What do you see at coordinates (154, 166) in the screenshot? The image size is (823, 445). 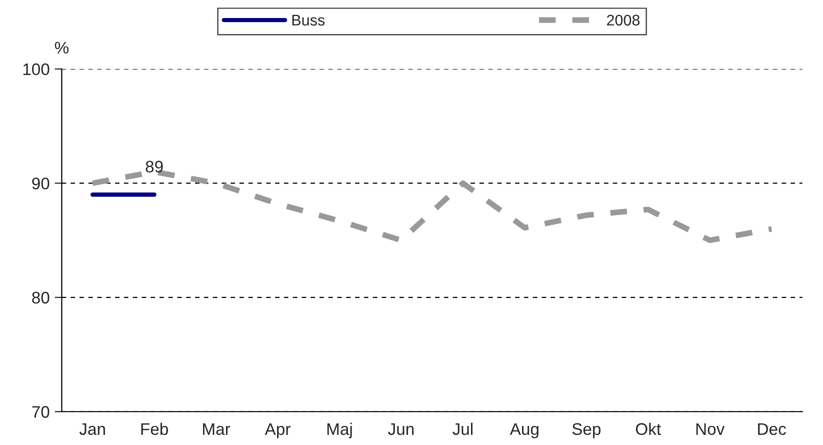 I see `data-label: 89` at bounding box center [154, 166].